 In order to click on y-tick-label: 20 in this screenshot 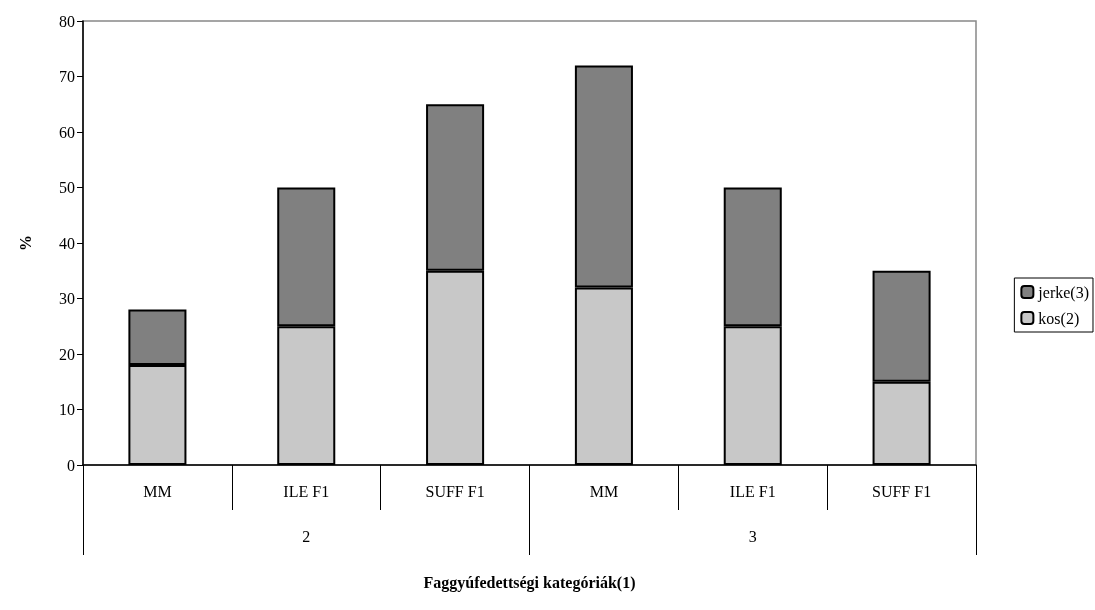, I will do `click(67, 354)`.